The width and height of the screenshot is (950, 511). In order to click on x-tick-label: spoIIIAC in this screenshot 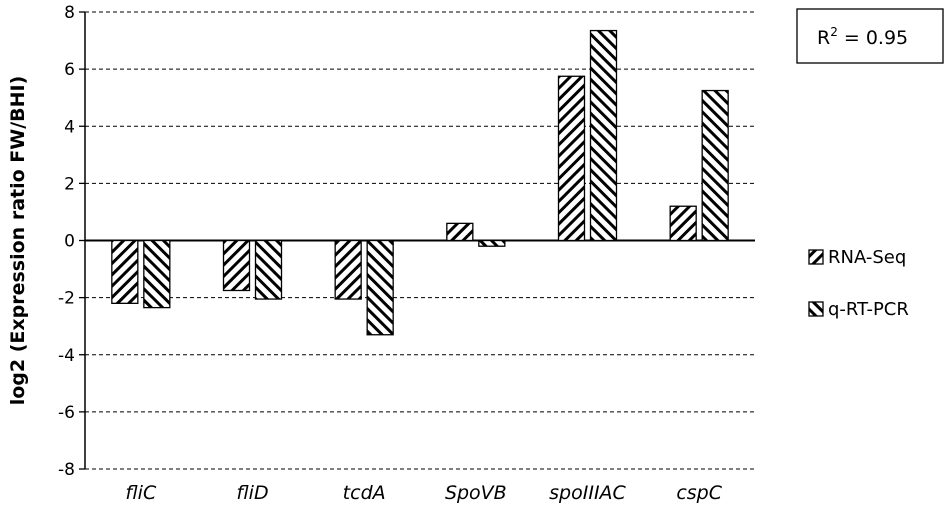, I will do `click(587, 493)`.